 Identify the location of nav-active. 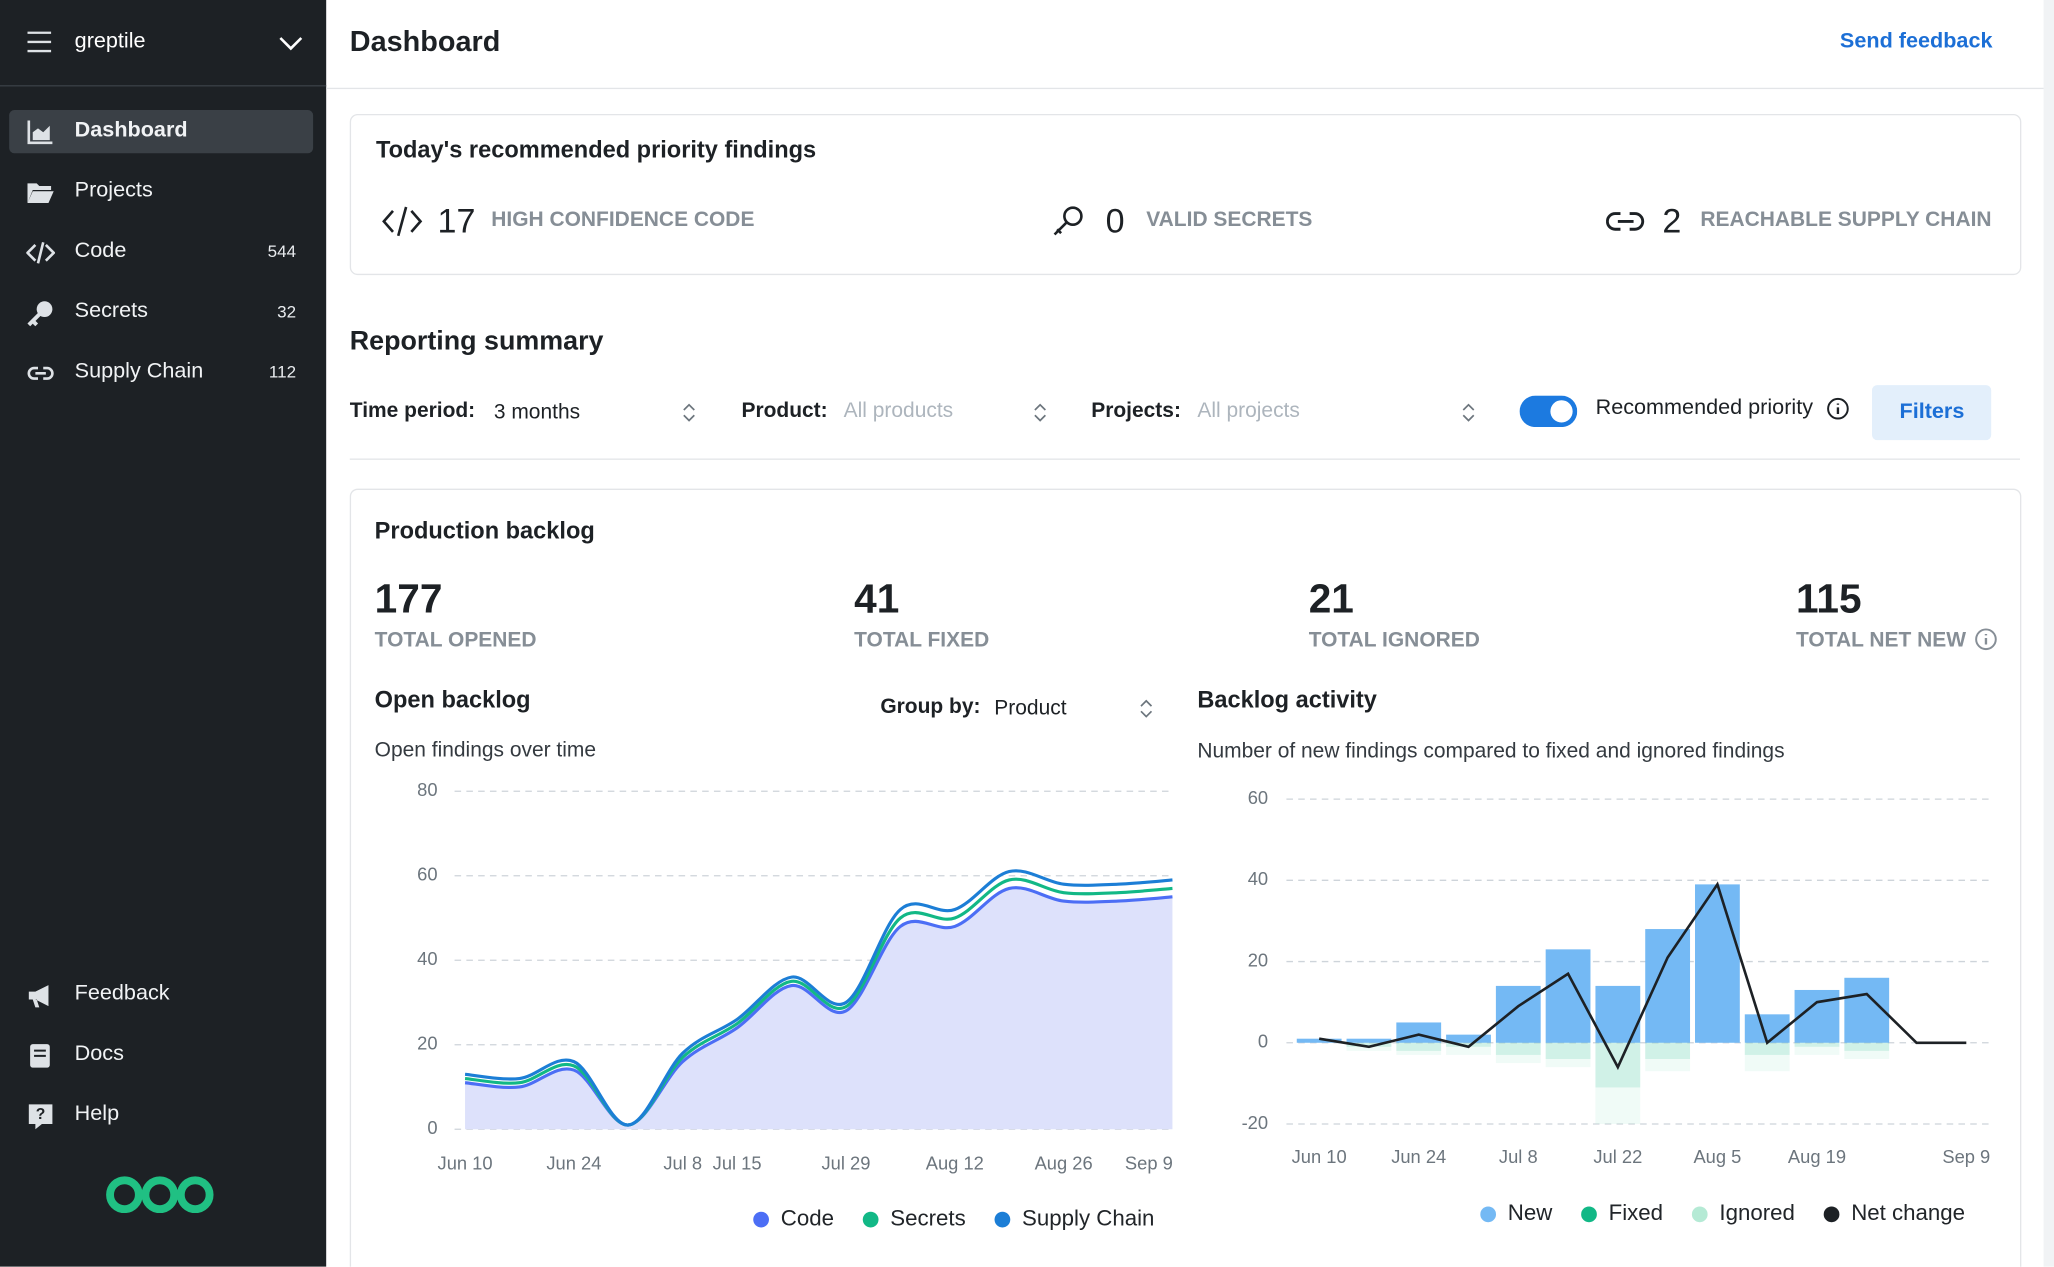
(161, 132).